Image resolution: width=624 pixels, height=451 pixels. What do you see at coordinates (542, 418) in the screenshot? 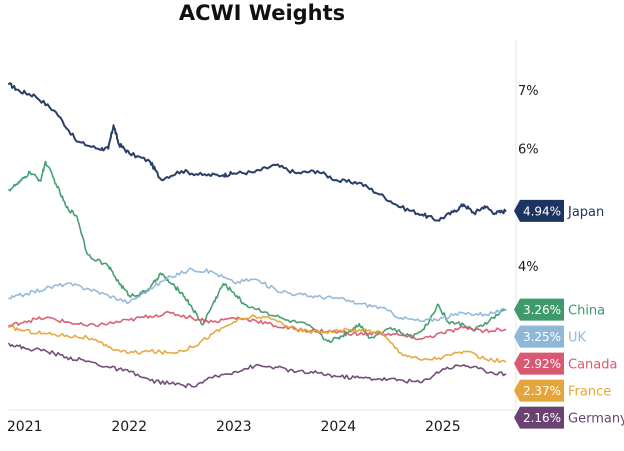
I see `end-tag-value-germany: 2.16%` at bounding box center [542, 418].